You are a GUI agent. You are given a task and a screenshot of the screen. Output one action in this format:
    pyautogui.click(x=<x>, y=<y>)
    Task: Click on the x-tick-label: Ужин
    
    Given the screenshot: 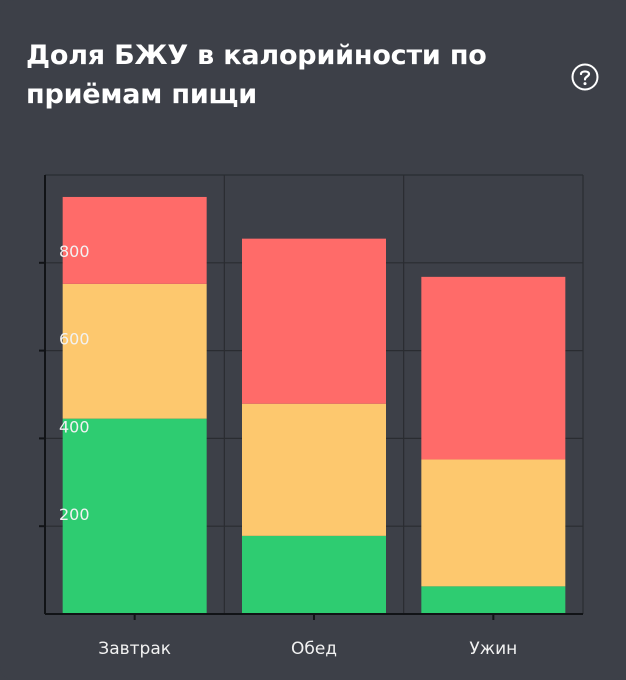 What is the action you would take?
    pyautogui.click(x=493, y=649)
    